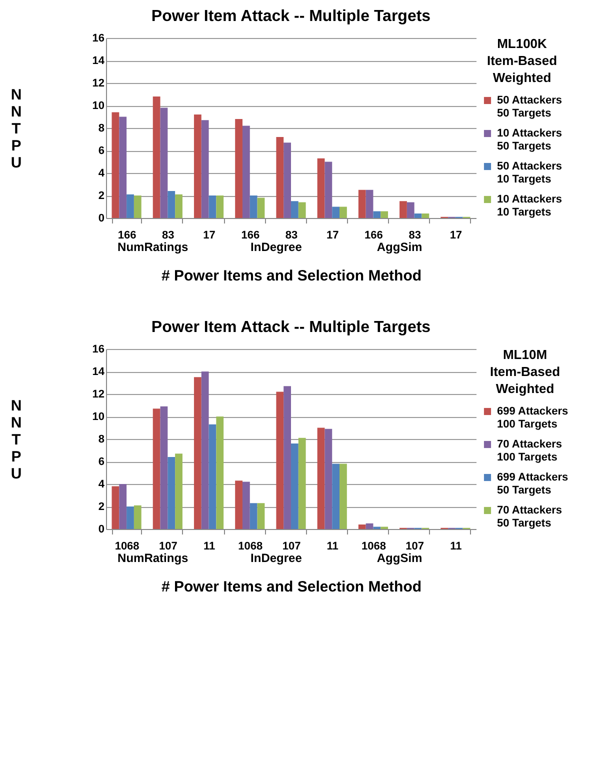 The image size is (612, 757). What do you see at coordinates (529, 107) in the screenshot?
I see `legend-label: 50 Attackers 50 Targets` at bounding box center [529, 107].